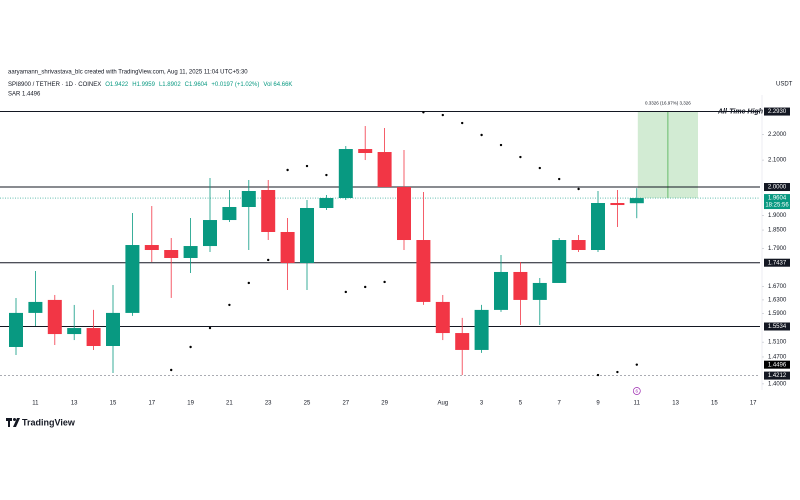  I want to click on x-tick-label: 19, so click(190, 404).